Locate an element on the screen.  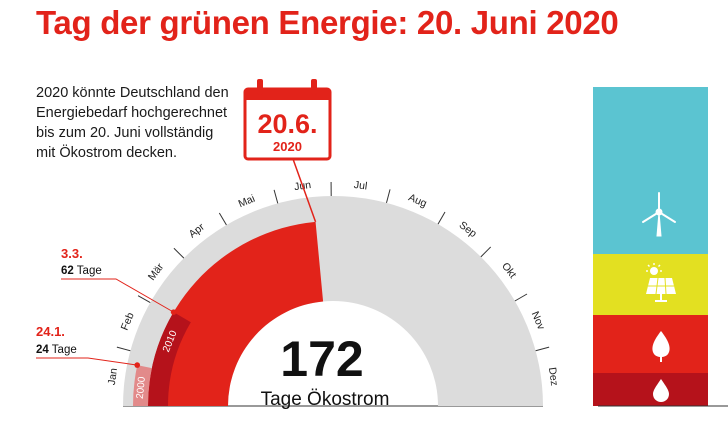
month-label: Sep is located at coordinates (468, 229).